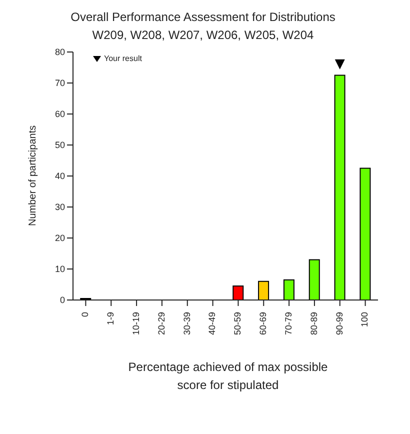 This screenshot has height=434, width=410. Describe the element at coordinates (135, 324) in the screenshot. I see `x-tick-label: 10-19` at that location.